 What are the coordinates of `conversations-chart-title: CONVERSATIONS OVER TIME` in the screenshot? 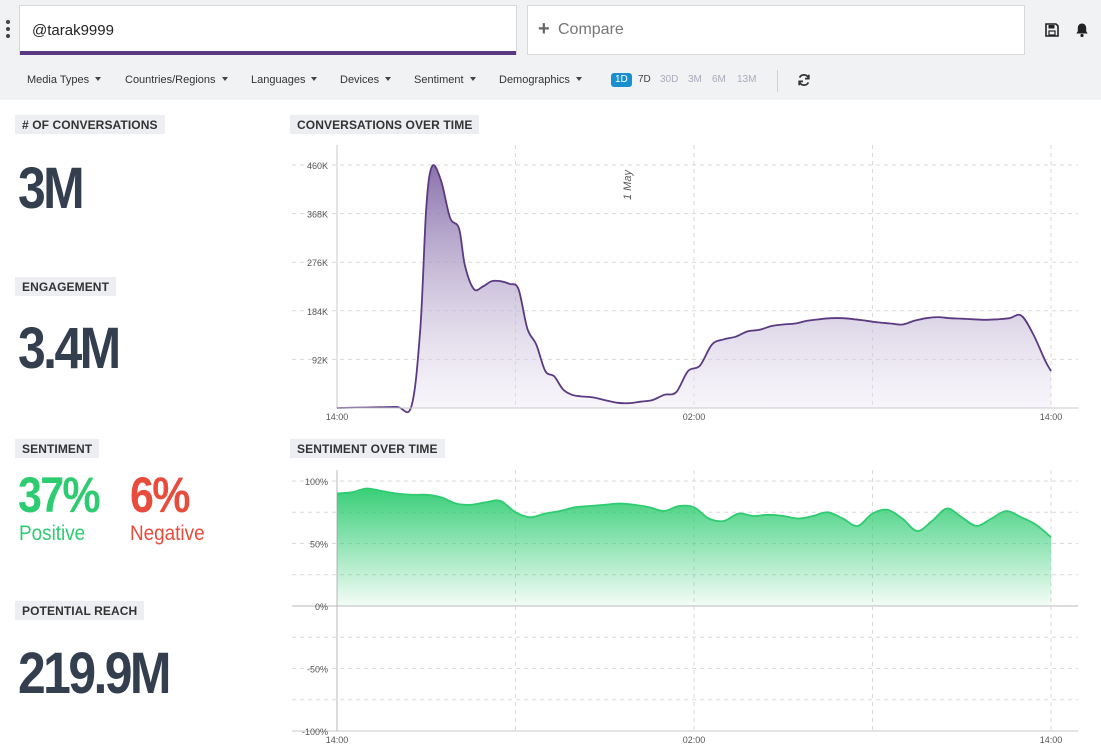 It's located at (385, 124).